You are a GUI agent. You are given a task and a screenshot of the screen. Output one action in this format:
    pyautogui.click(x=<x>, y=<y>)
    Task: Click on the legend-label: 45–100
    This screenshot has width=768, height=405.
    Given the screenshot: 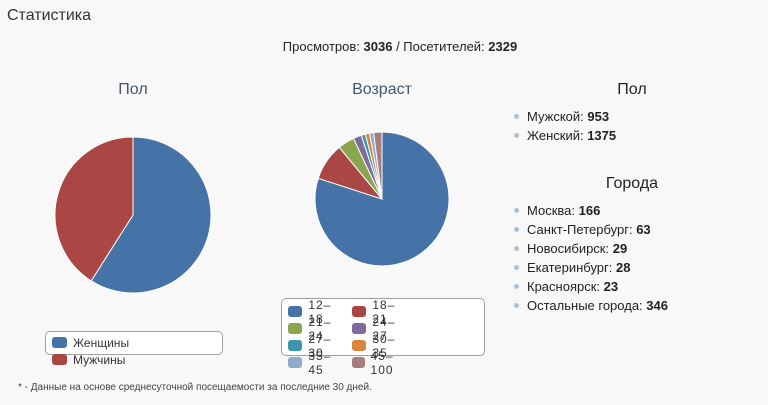 What is the action you would take?
    pyautogui.click(x=382, y=362)
    